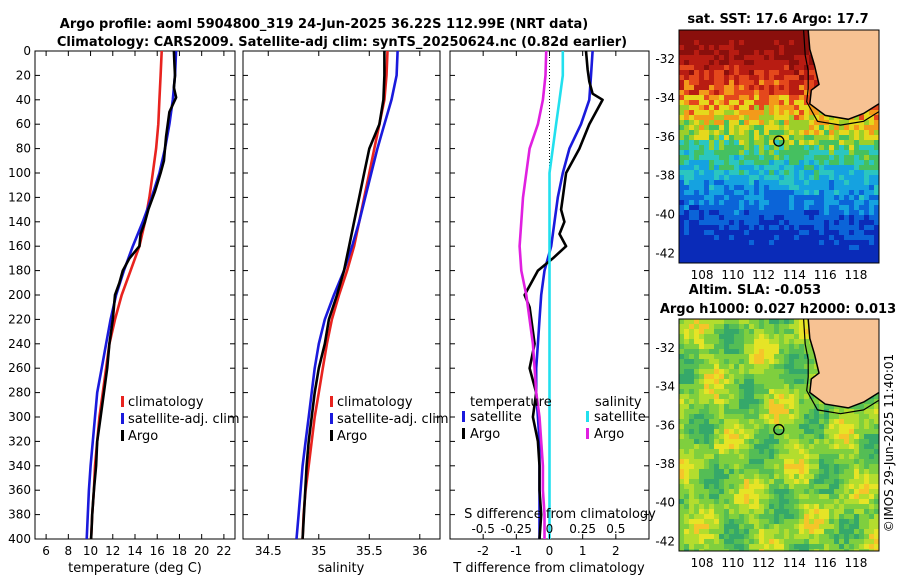 Image resolution: width=900 pixels, height=580 pixels. Describe the element at coordinates (19, 490) in the screenshot. I see `y-tick-label: 360` at that location.